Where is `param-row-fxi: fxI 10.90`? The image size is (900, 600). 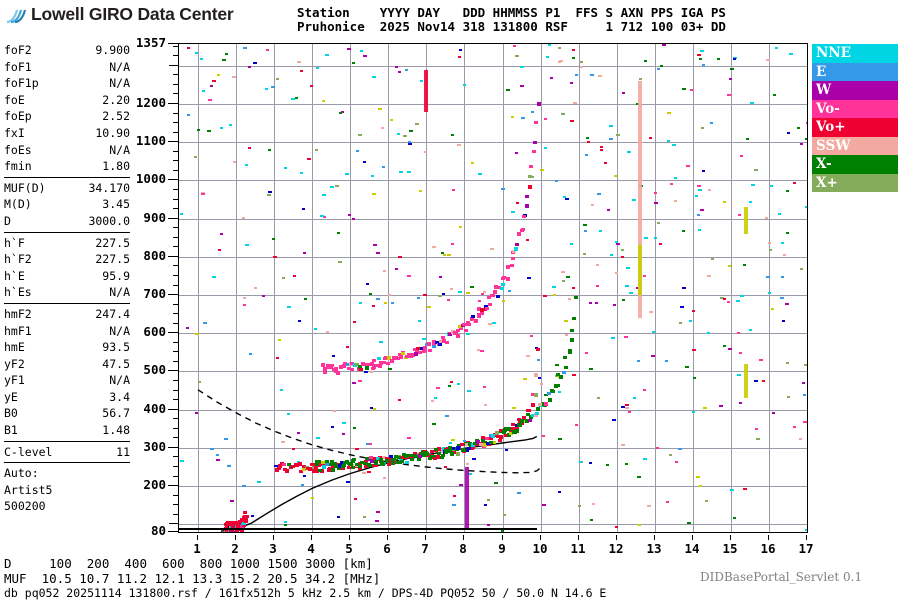
param-row-fxi: fxI 10.90 is located at coordinates (67, 133).